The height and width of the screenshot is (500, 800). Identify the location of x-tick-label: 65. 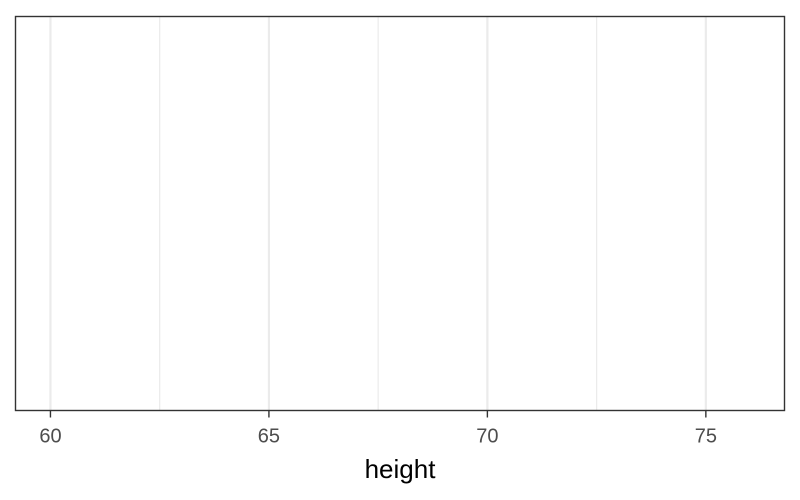
(269, 437).